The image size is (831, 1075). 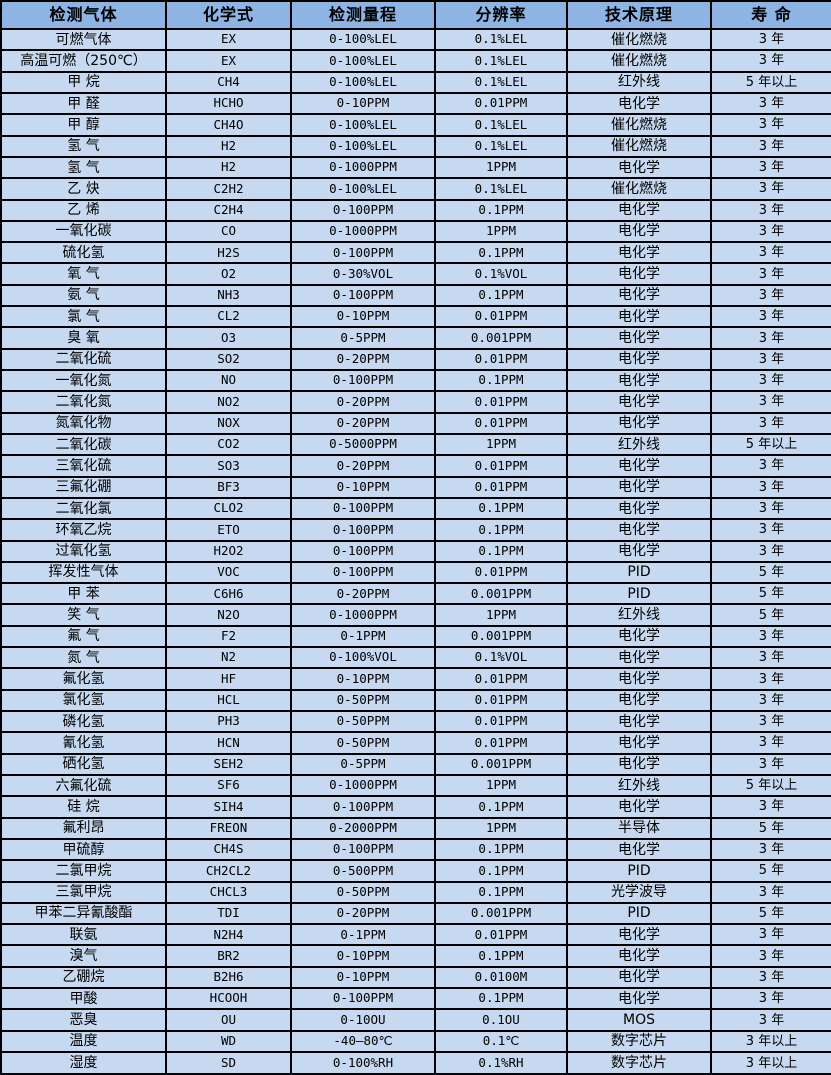 I want to click on cell-range: 0-1PPM, so click(x=363, y=935).